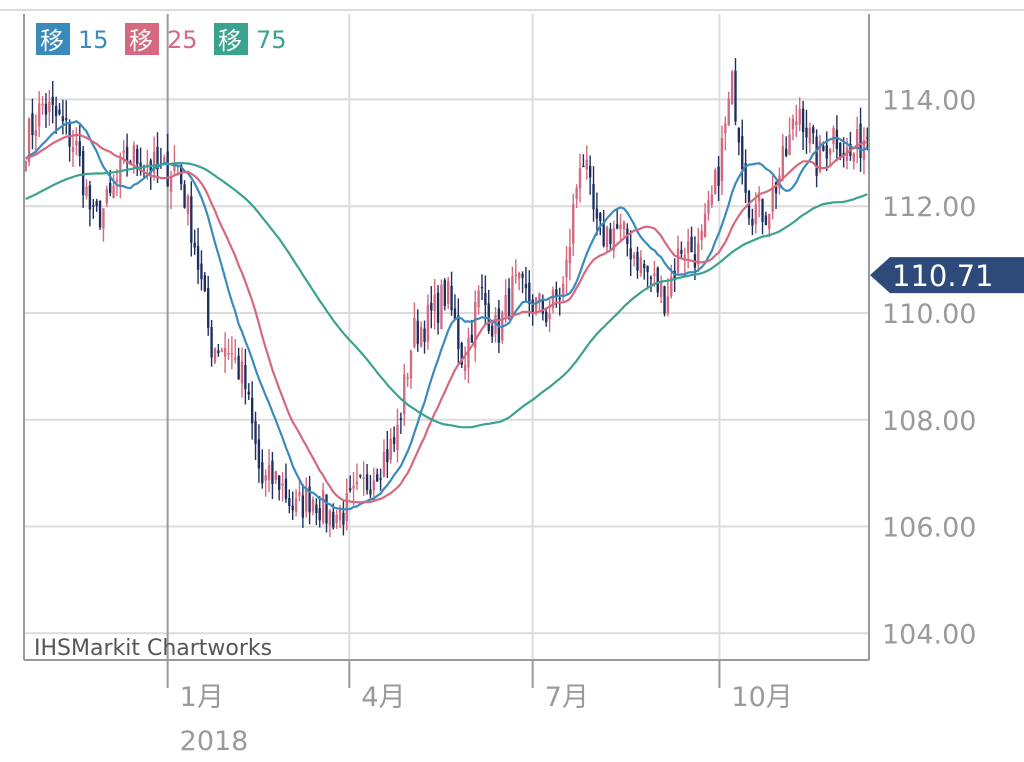  What do you see at coordinates (929, 207) in the screenshot?
I see `y-tick-label: 112.00` at bounding box center [929, 207].